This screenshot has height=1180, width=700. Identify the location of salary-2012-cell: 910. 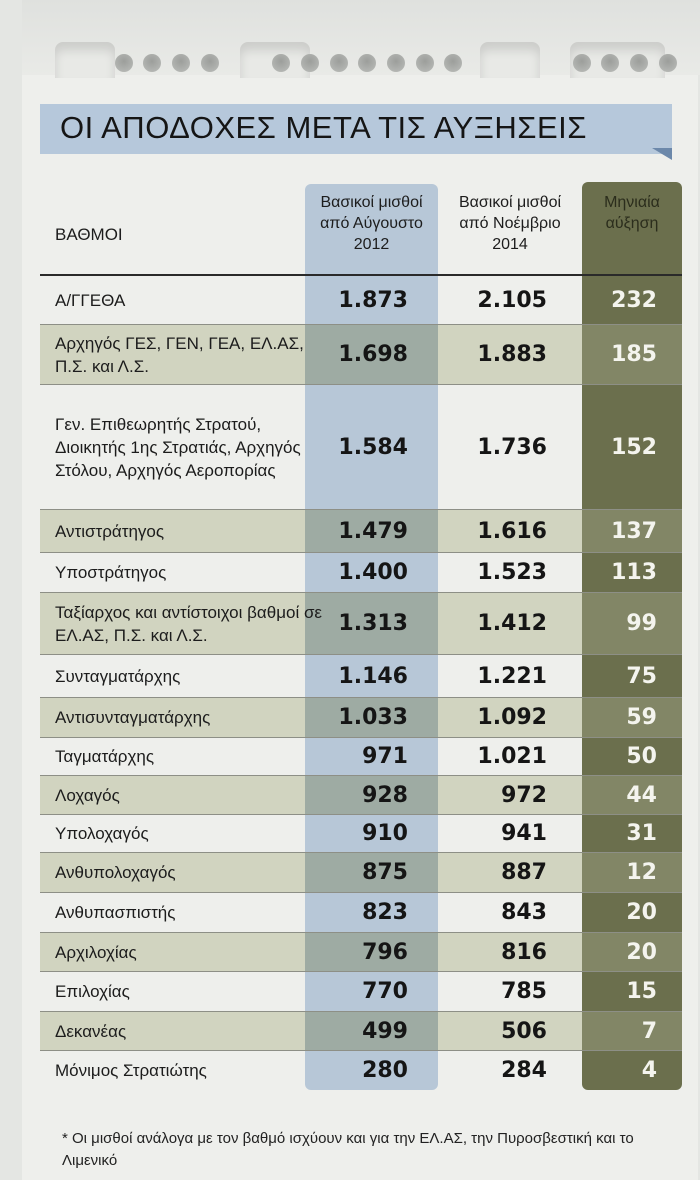
(385, 833).